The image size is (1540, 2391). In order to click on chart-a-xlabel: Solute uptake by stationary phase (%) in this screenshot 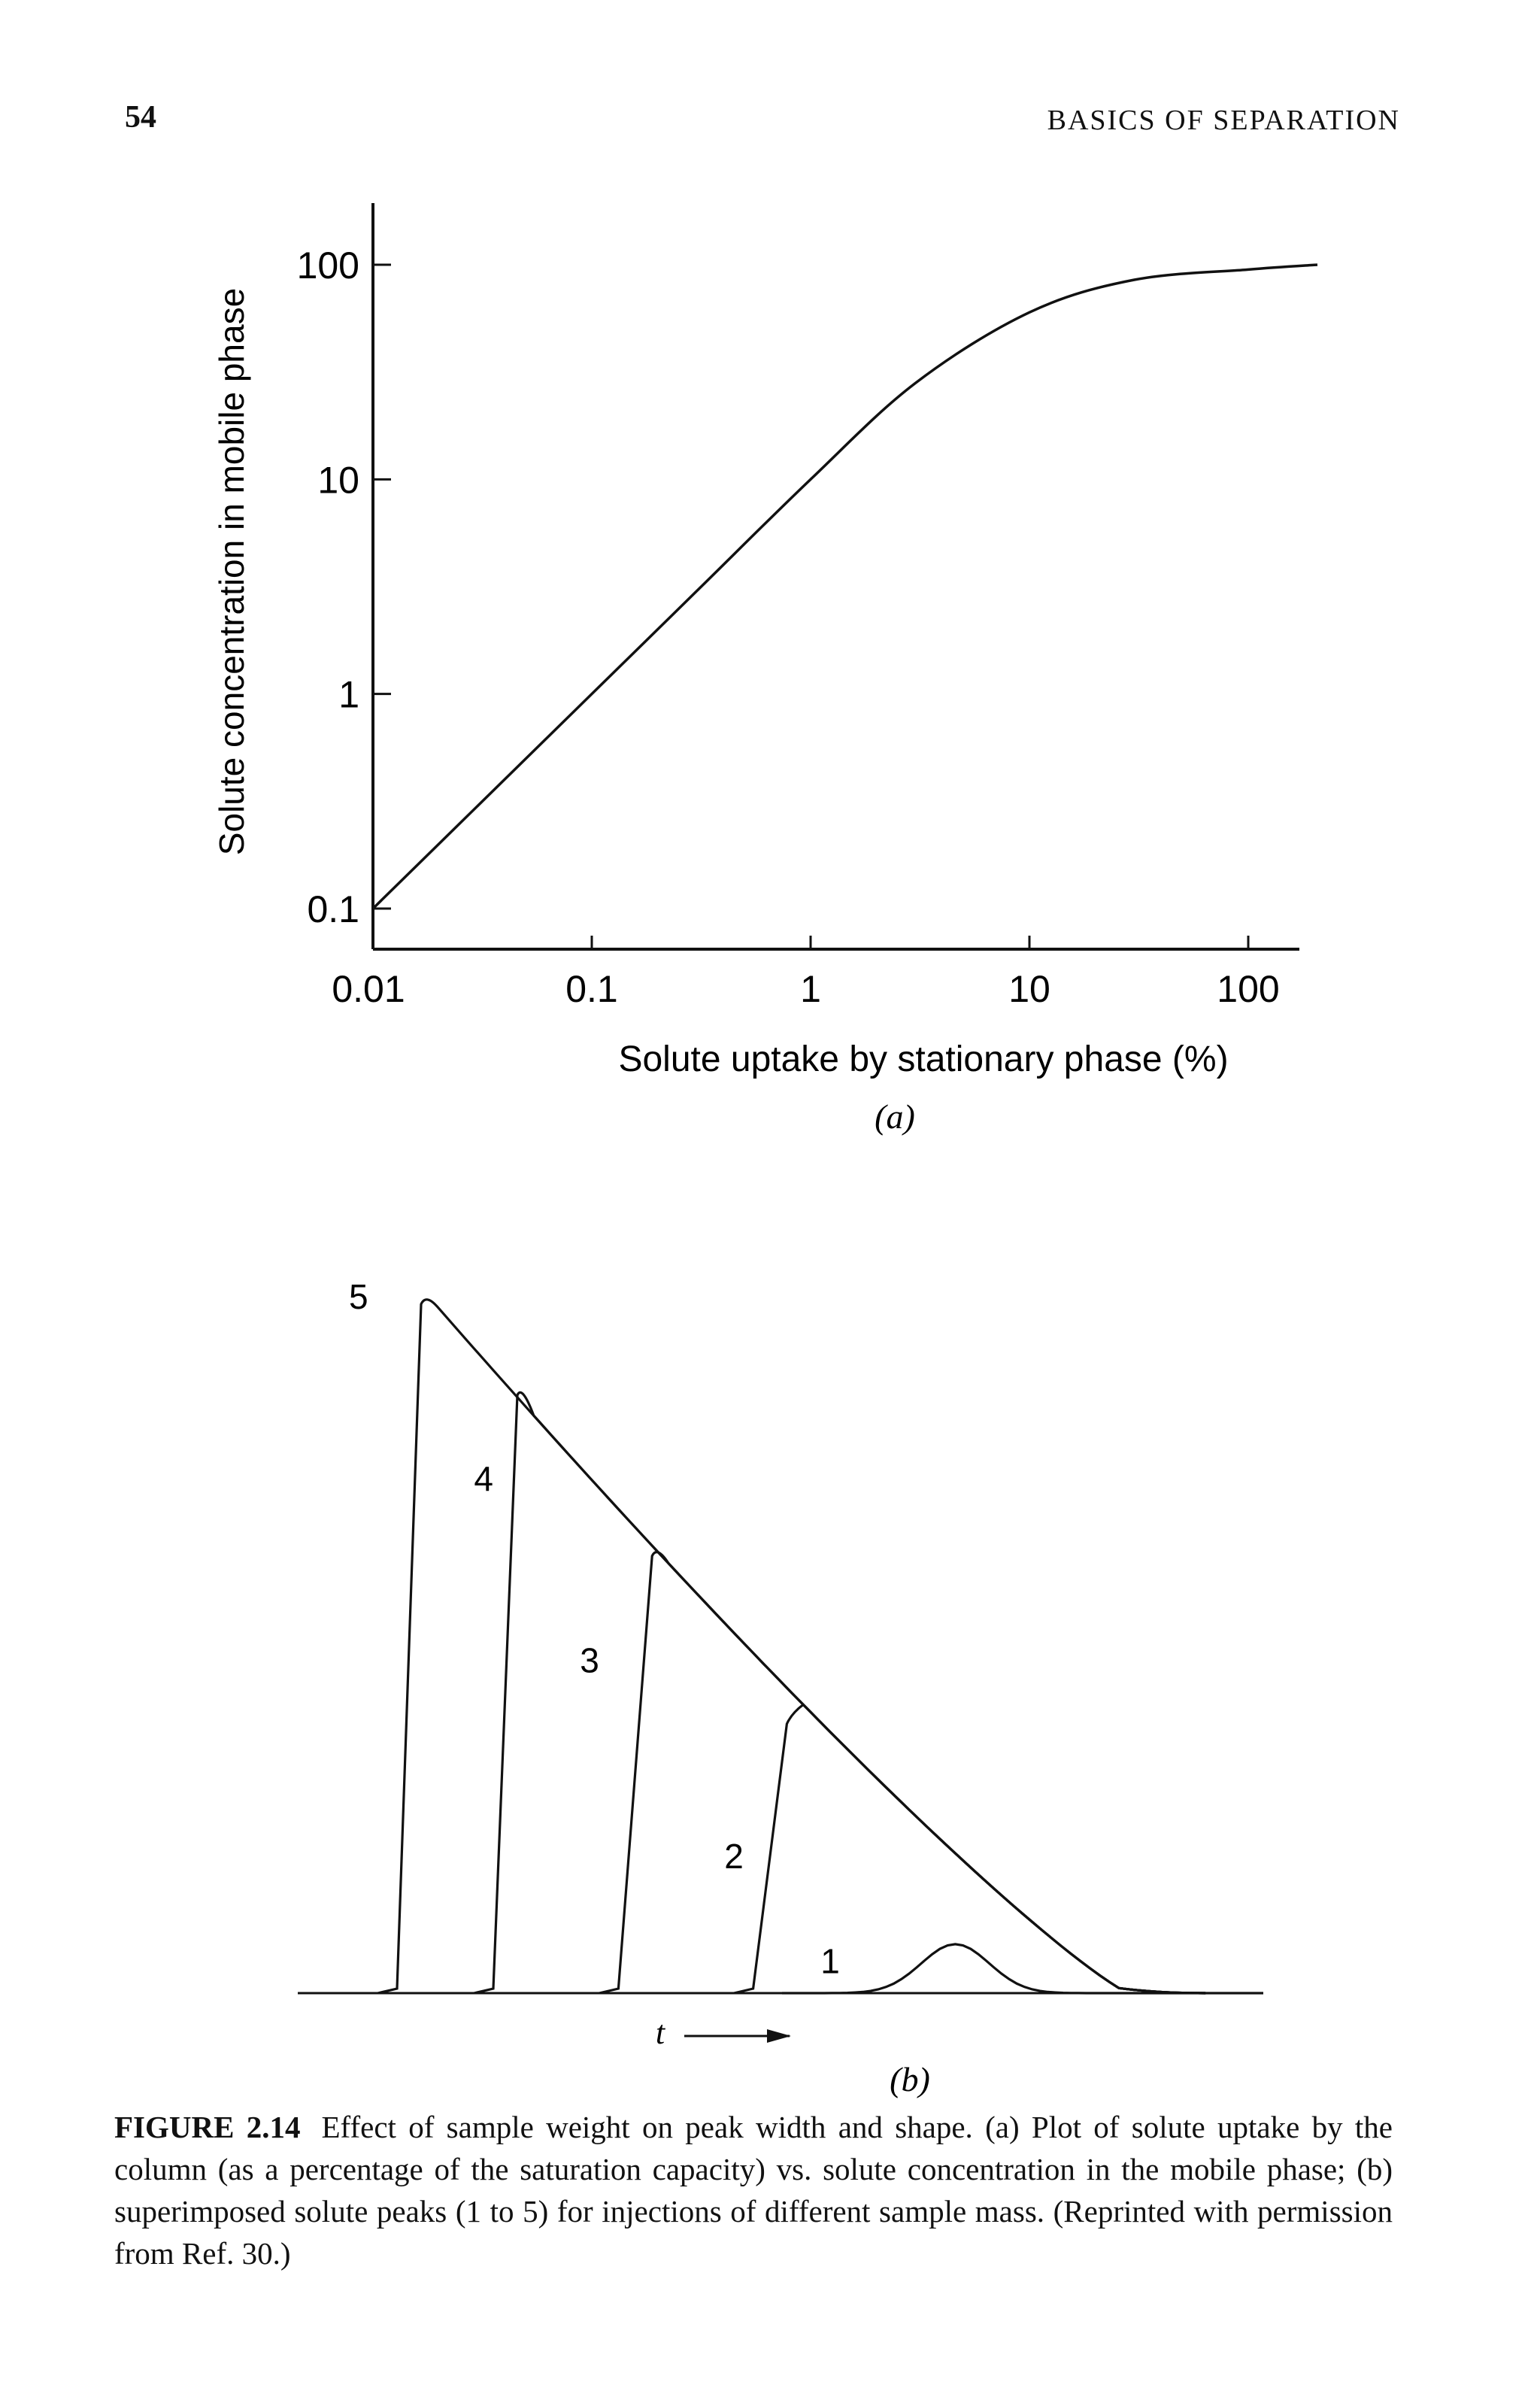, I will do `click(923, 1059)`.